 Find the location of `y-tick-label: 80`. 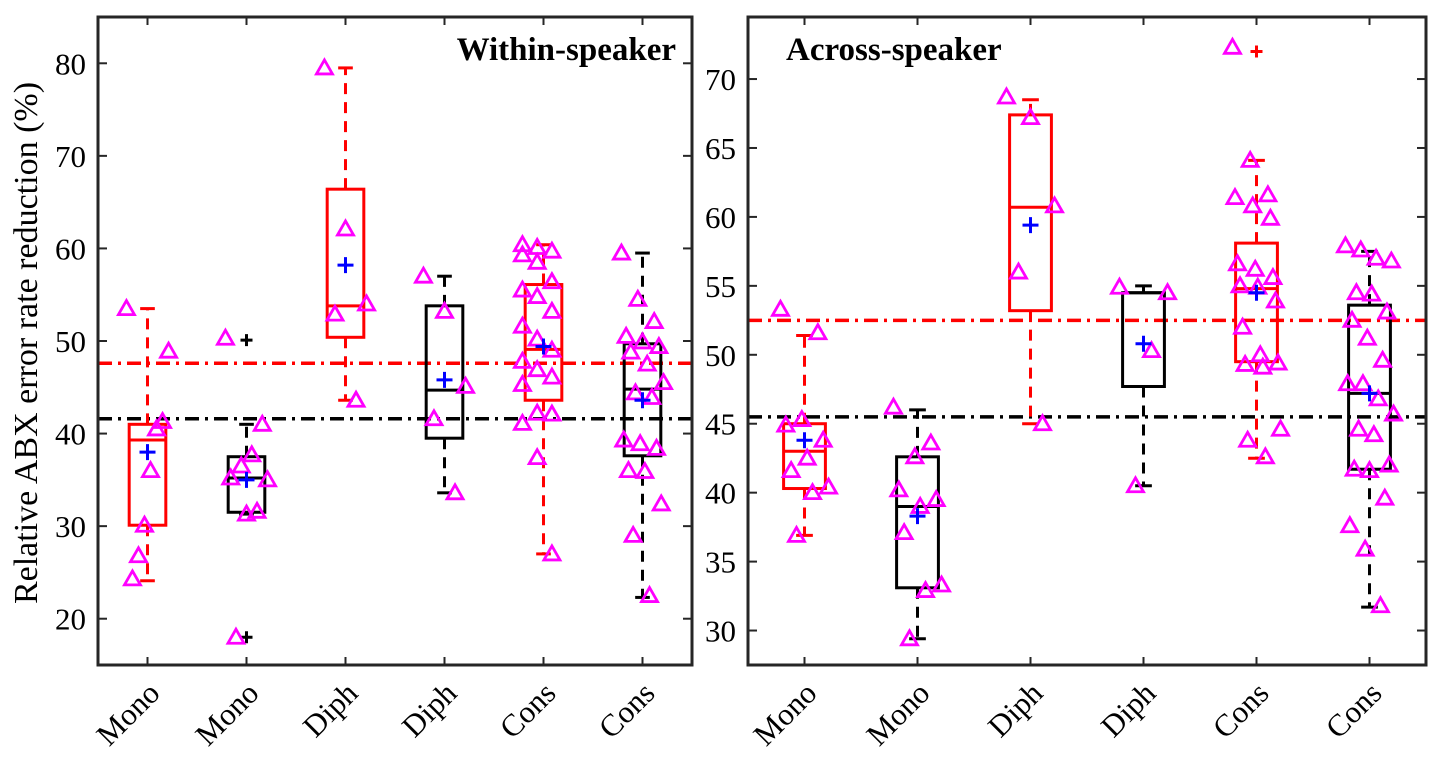

y-tick-label: 80 is located at coordinates (70, 63).